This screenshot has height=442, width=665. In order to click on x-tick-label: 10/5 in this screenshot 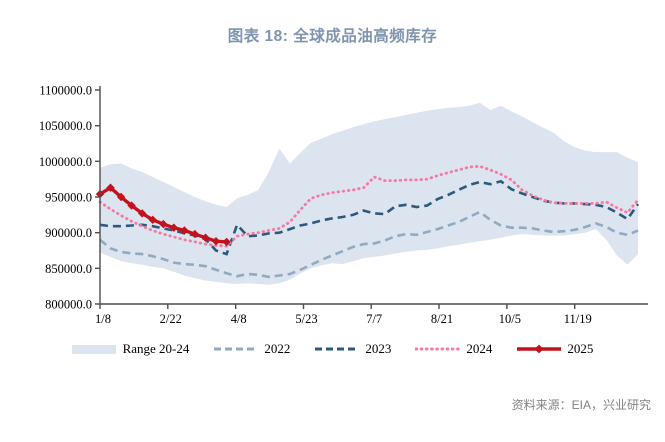, I will do `click(510, 319)`.